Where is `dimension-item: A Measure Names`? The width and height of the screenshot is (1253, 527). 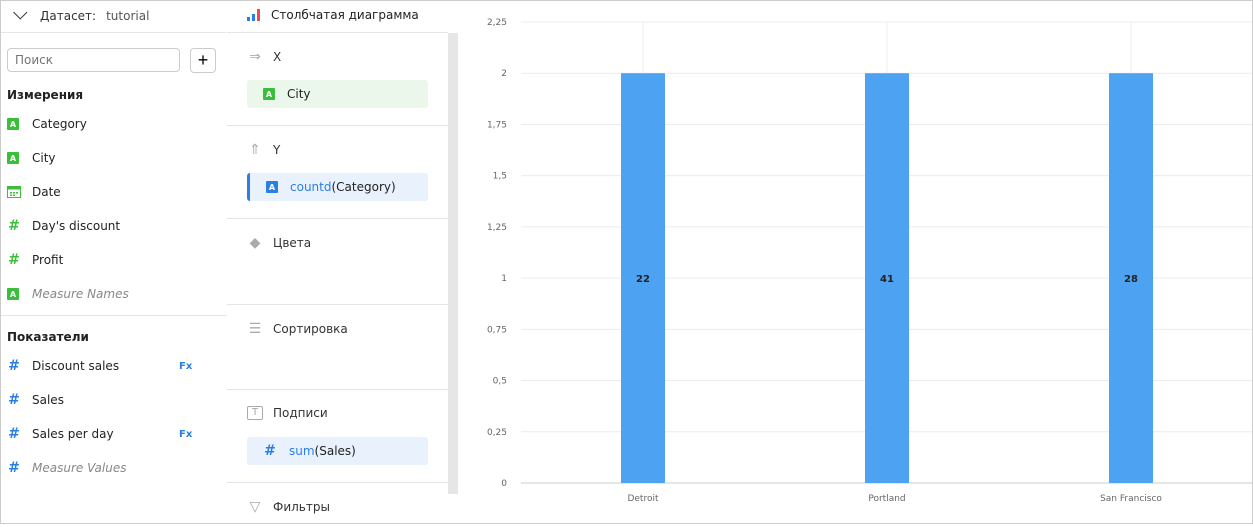 dimension-item: A Measure Names is located at coordinates (112, 294).